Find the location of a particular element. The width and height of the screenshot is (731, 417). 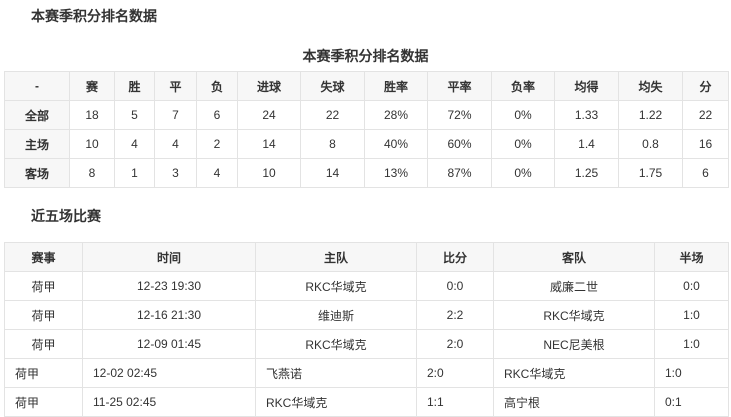

column-header: 胜率 is located at coordinates (396, 86).